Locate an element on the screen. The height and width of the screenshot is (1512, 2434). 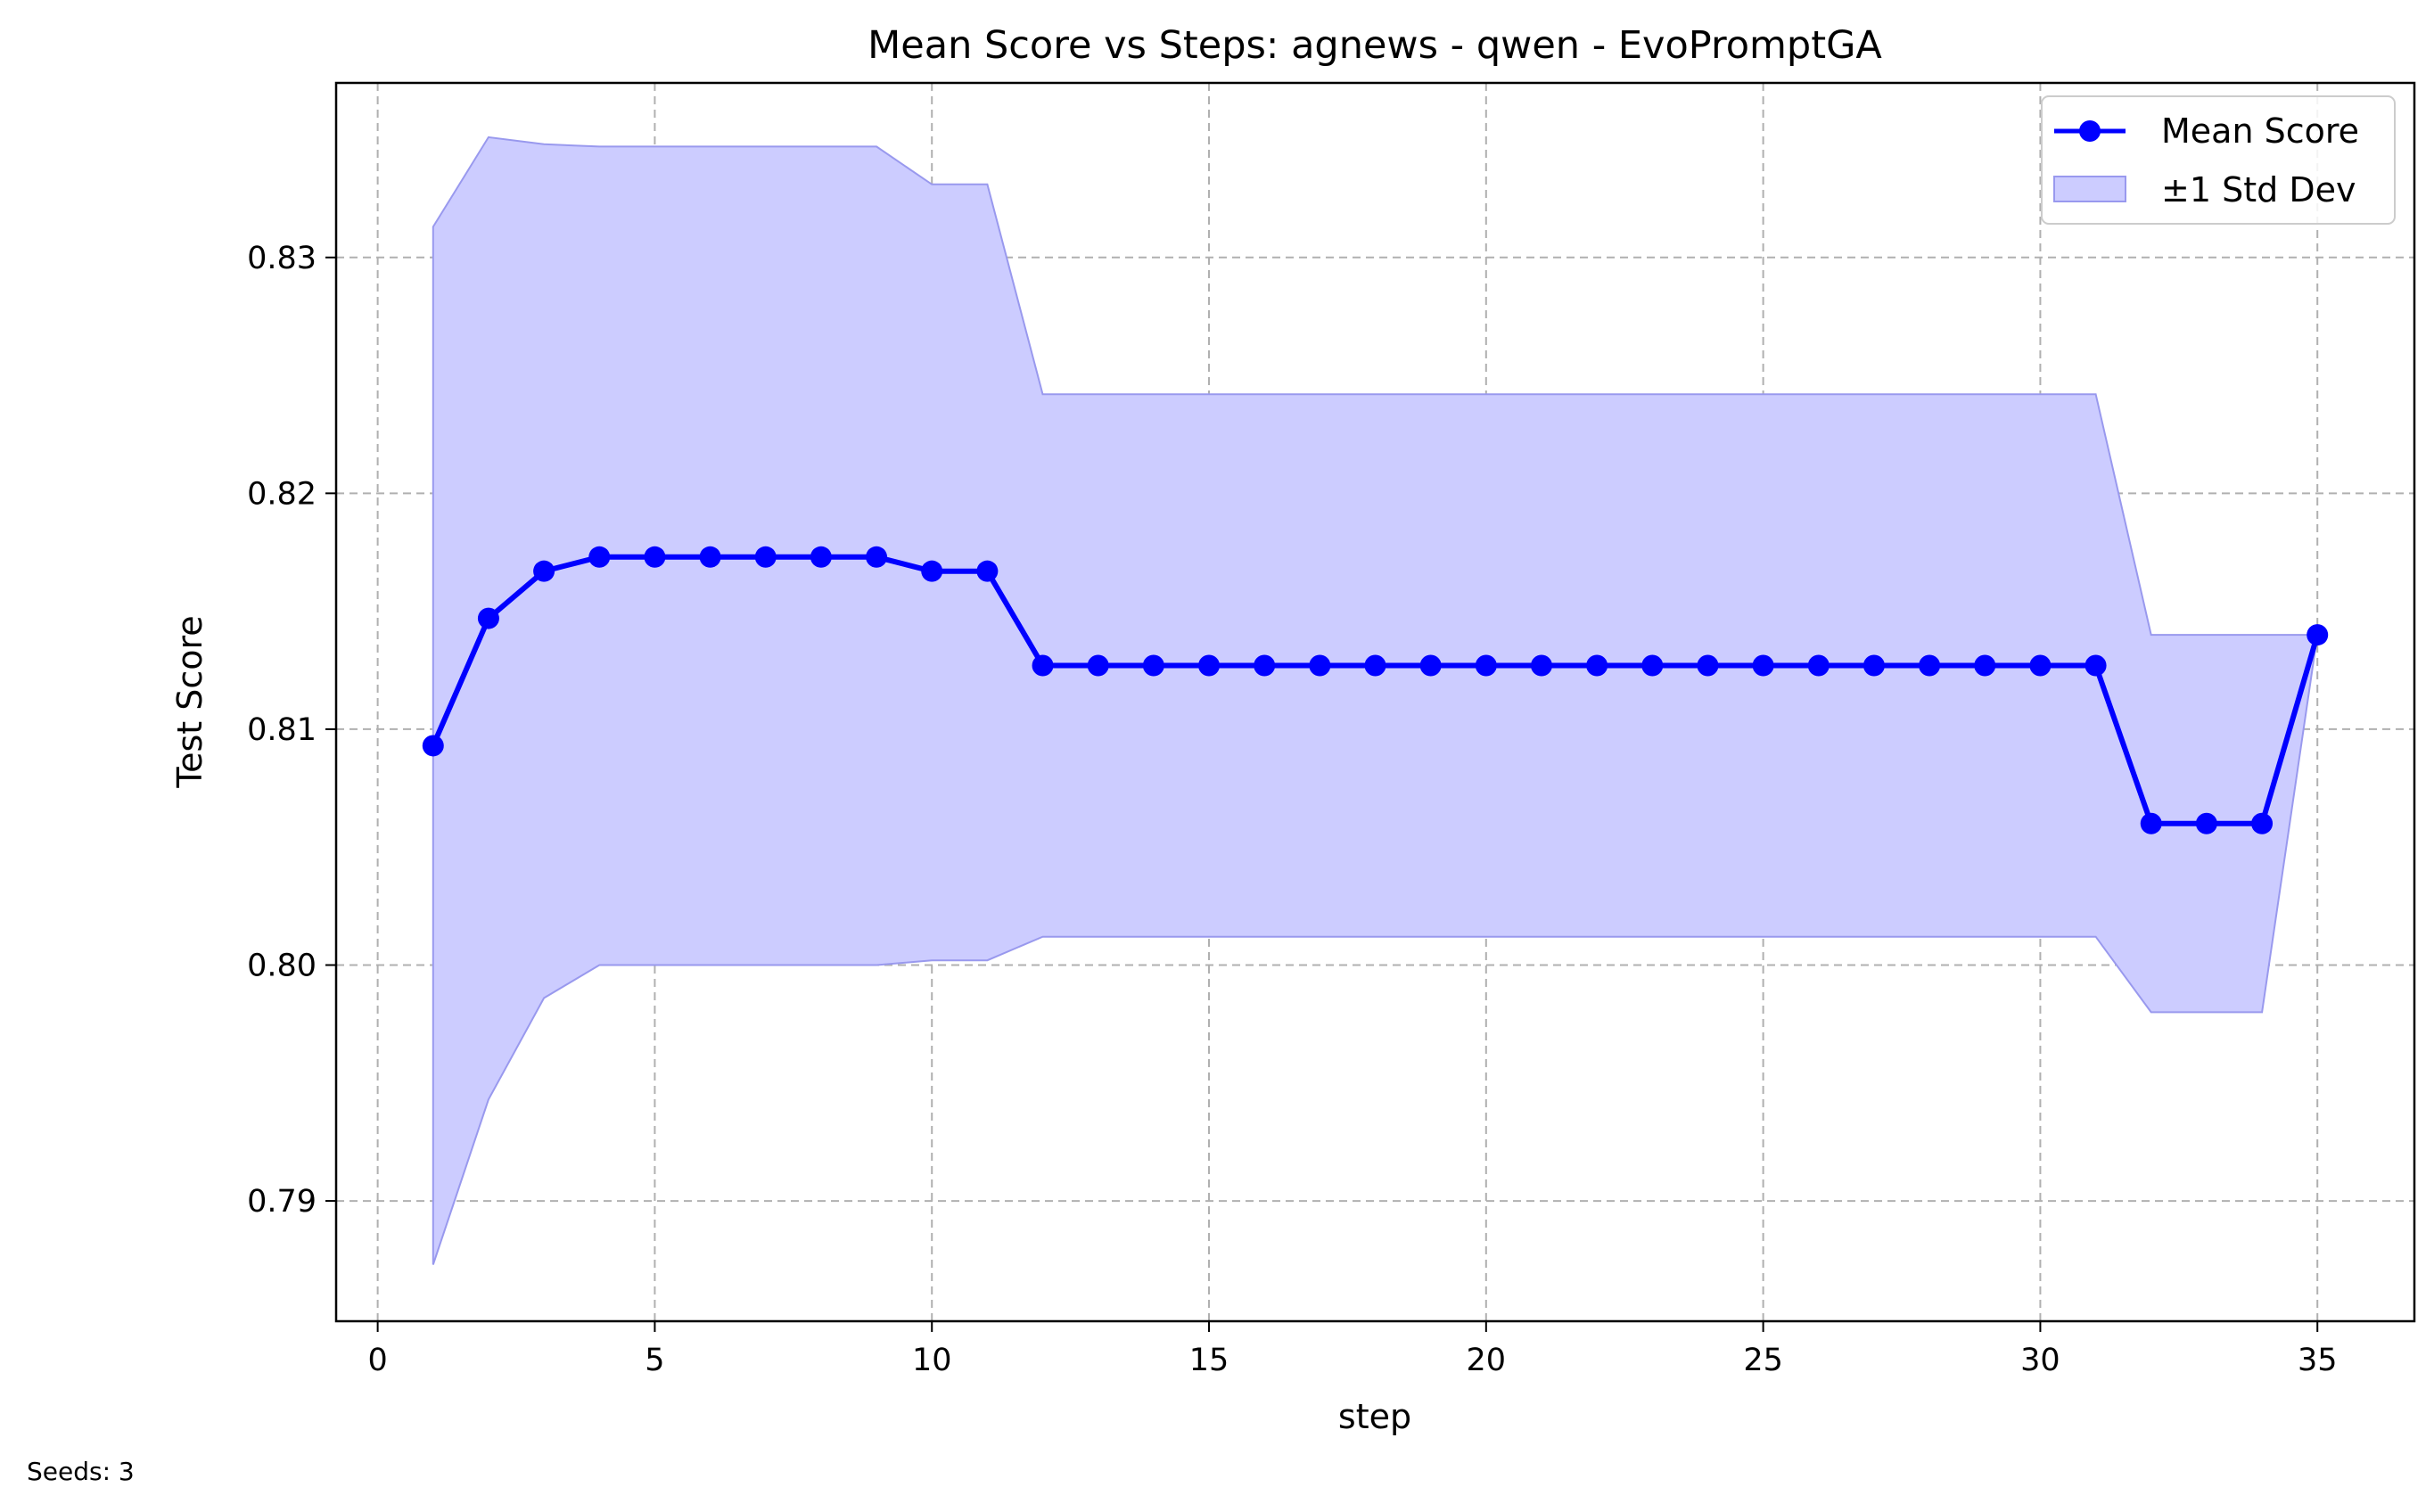
legend-box is located at coordinates (2219, 160).